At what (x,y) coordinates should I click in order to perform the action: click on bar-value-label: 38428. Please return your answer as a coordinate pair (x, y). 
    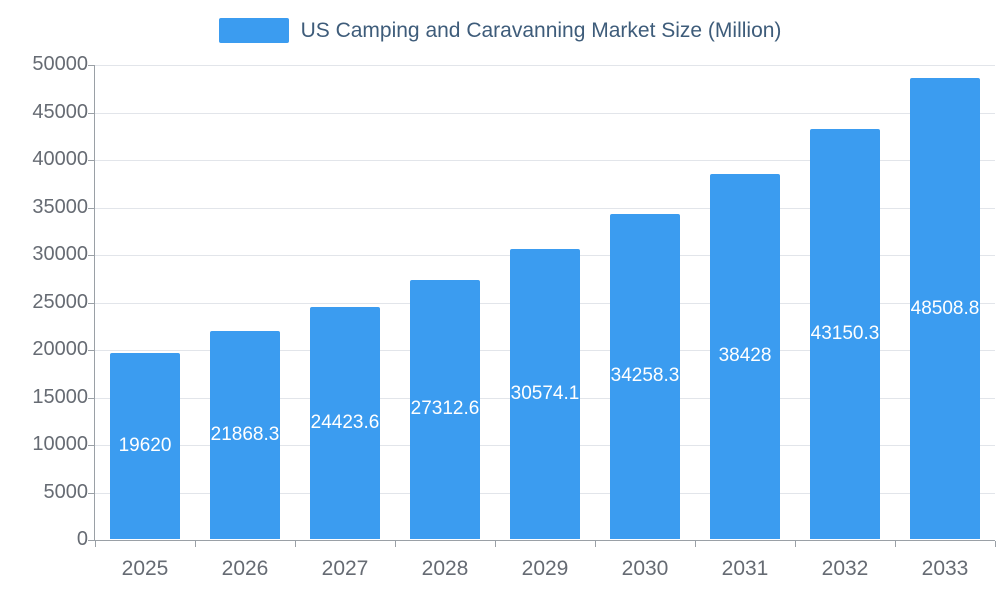
    Looking at the image, I should click on (745, 356).